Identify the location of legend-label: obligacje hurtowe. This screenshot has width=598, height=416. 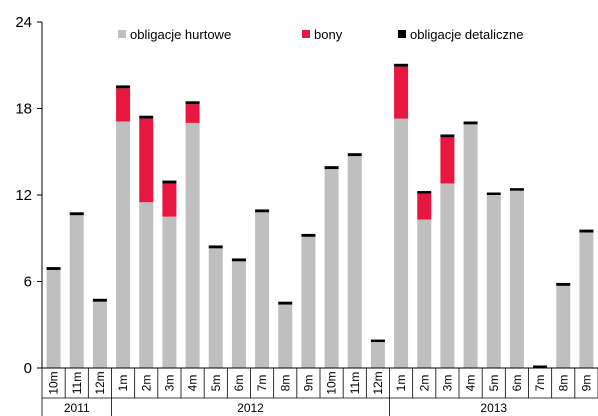
(180, 34).